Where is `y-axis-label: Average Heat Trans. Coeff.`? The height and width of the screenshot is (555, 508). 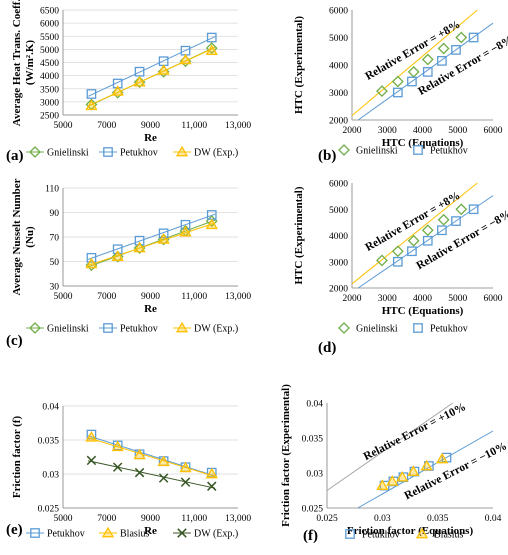
y-axis-label: Average Heat Trans. Coeff. is located at coordinates (17, 63).